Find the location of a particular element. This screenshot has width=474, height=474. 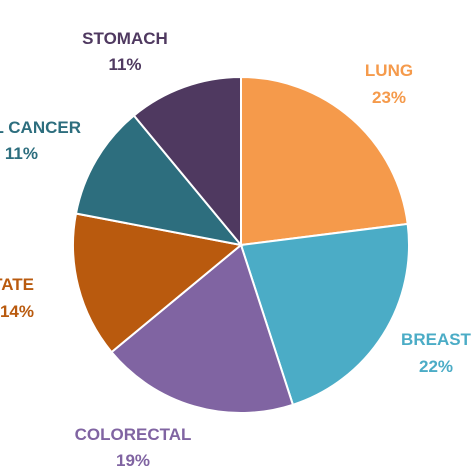

slice-label-name: LUNG is located at coordinates (389, 70).